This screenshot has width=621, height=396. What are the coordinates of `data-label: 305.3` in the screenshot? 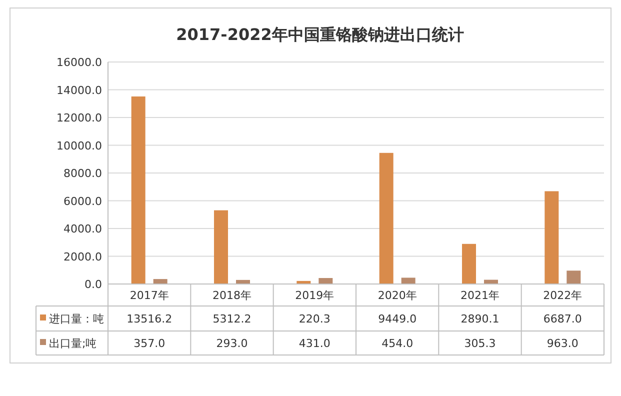 It's located at (480, 343).